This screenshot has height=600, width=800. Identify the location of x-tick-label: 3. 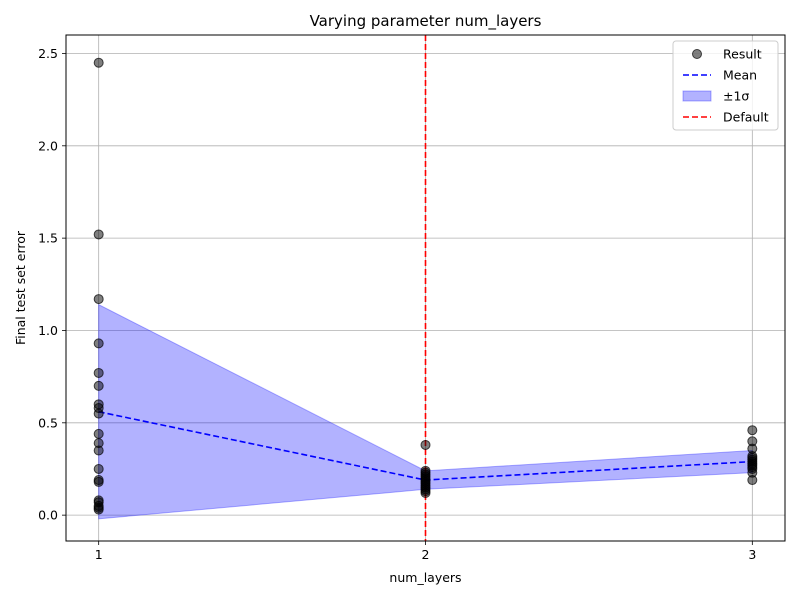
(752, 554).